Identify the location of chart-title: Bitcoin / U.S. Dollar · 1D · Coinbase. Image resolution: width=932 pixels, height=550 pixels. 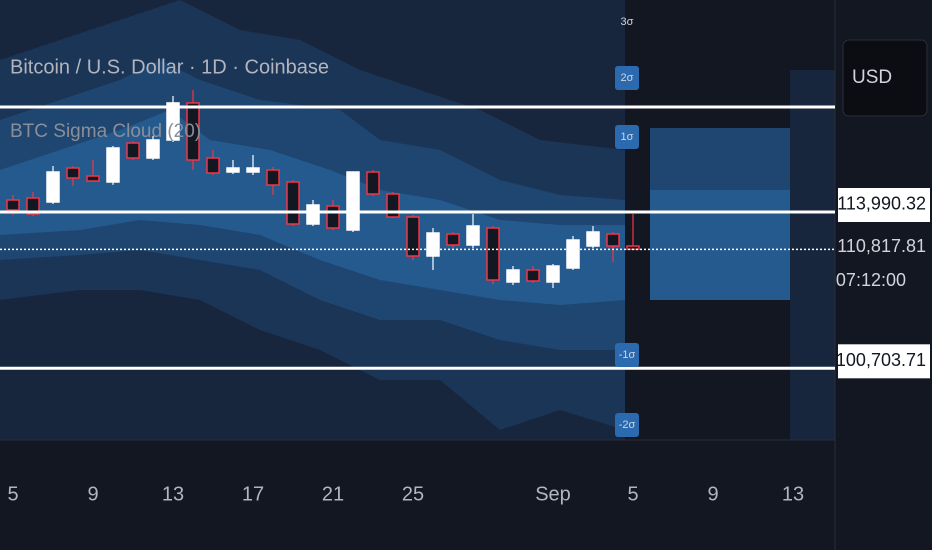
(169, 67).